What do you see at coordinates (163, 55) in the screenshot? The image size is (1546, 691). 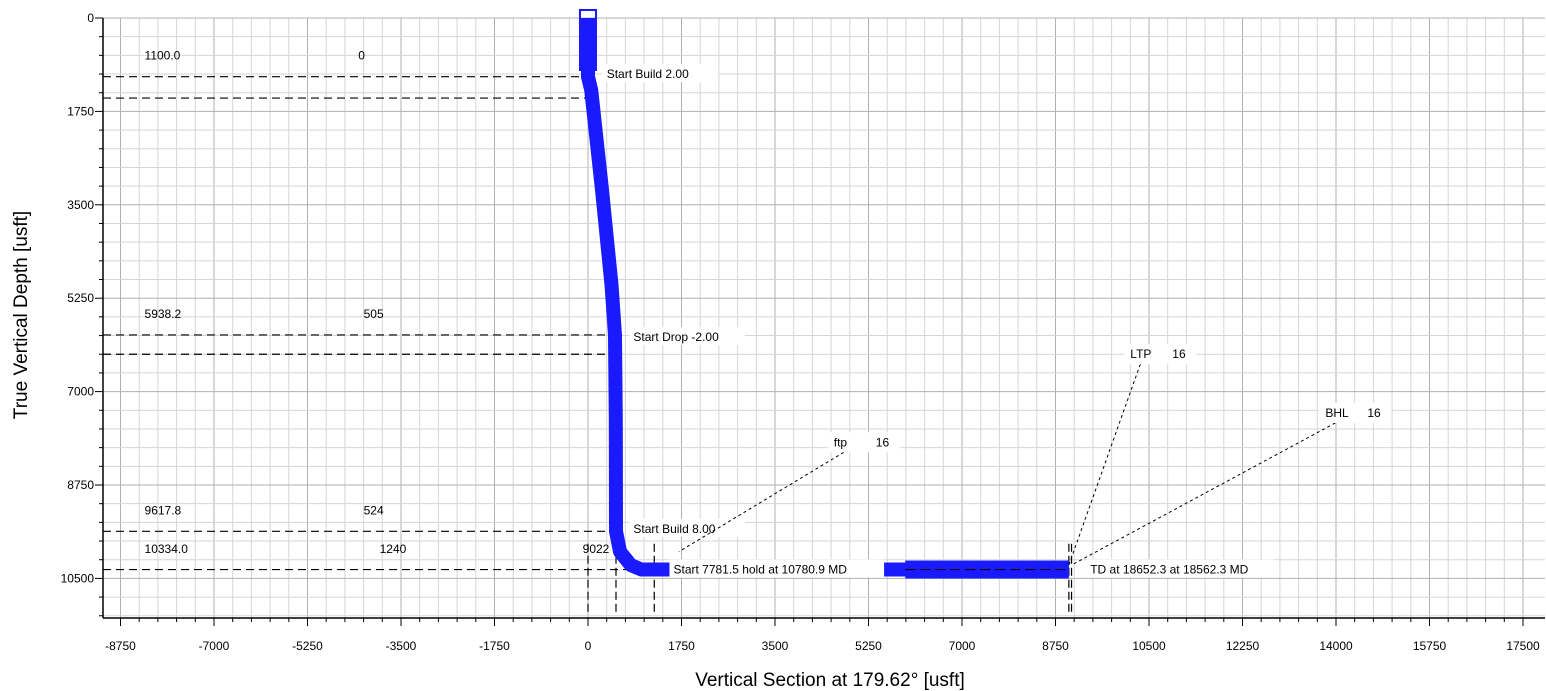 I see `annotation-value: 1100.0` at bounding box center [163, 55].